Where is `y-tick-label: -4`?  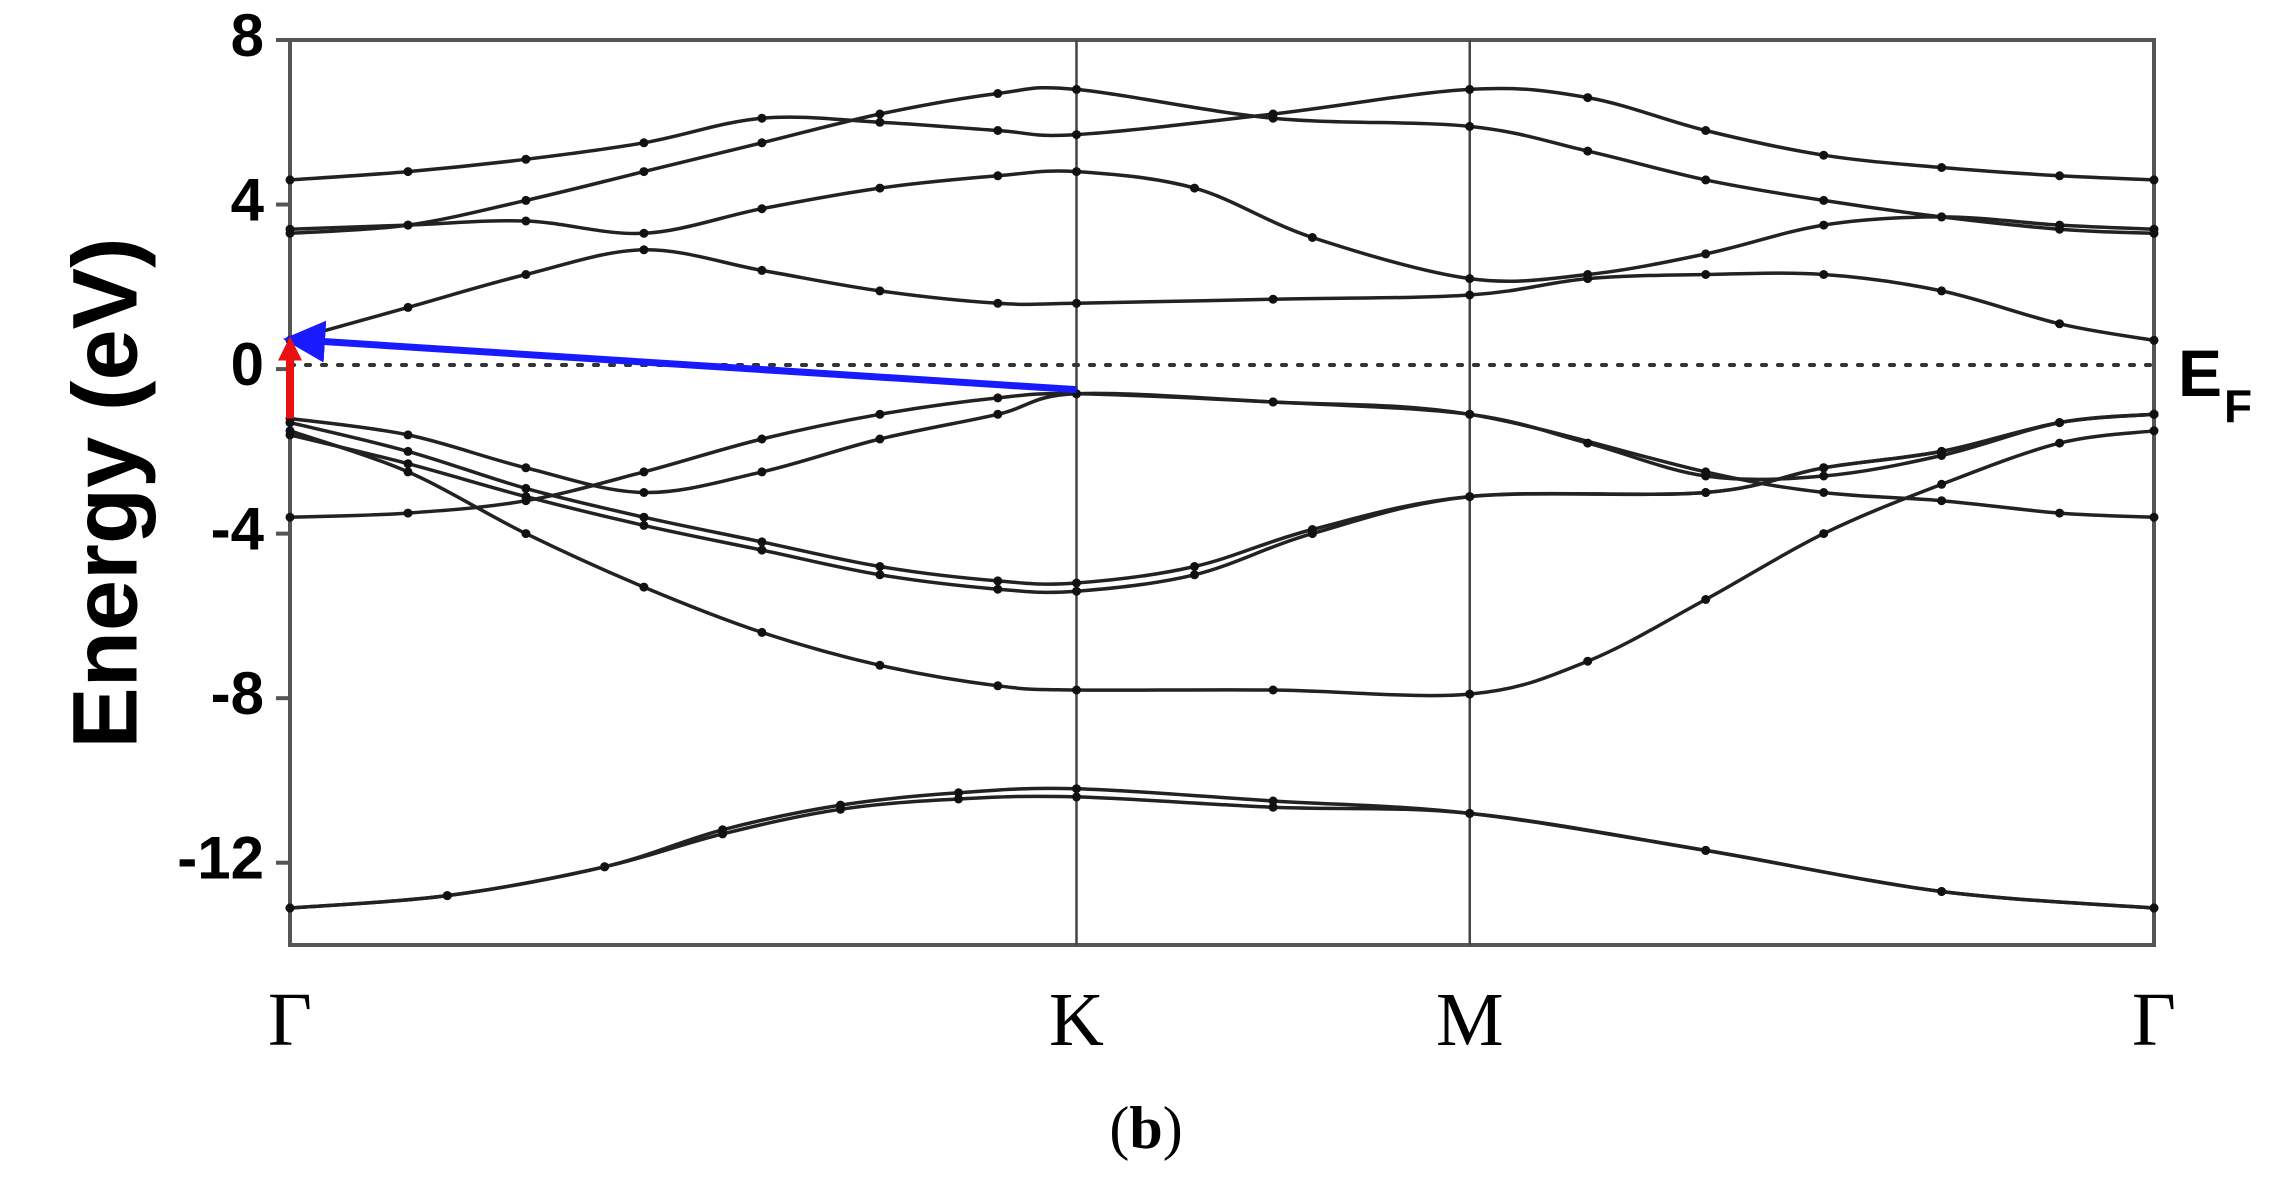
y-tick-label: -4 is located at coordinates (238, 528).